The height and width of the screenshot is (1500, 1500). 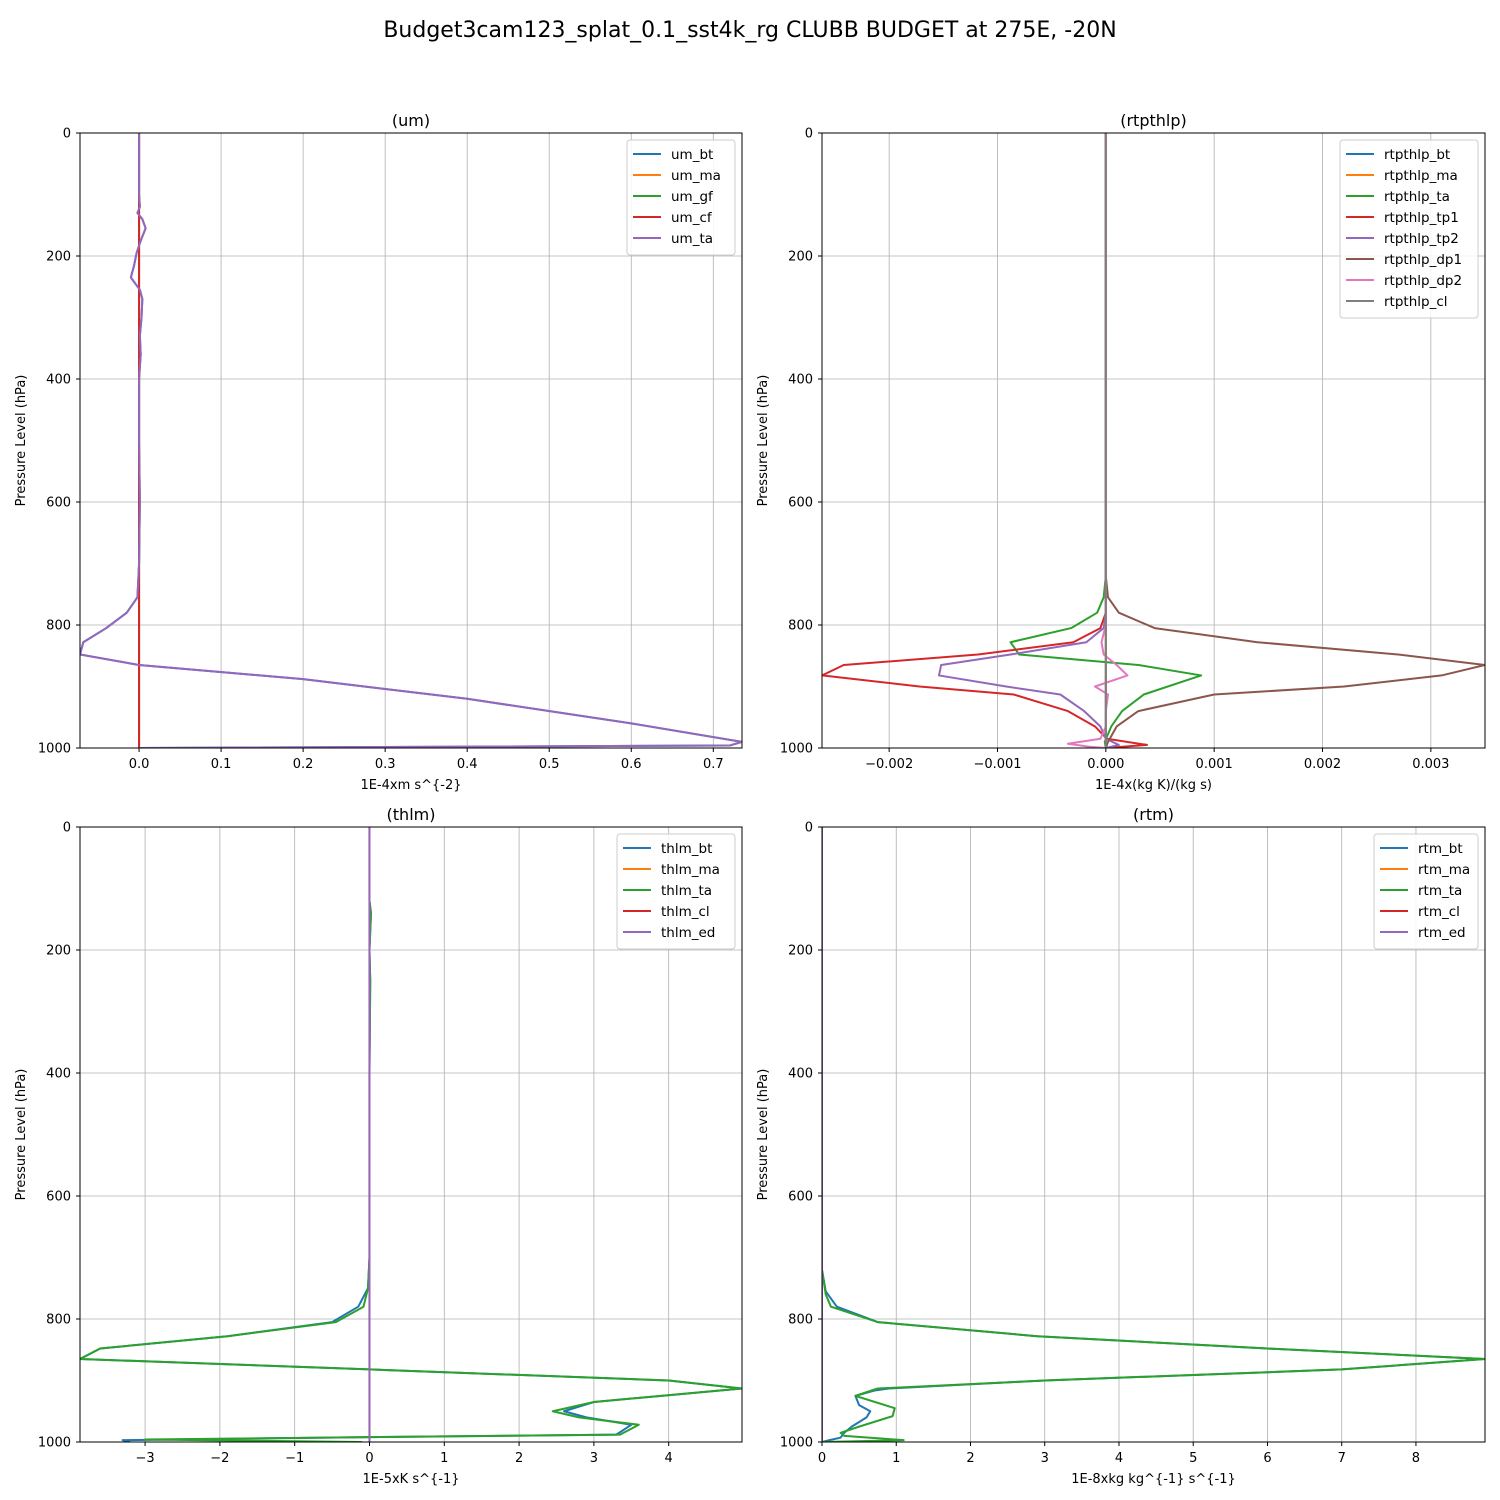 I want to click on panel-title: (um), so click(x=411, y=120).